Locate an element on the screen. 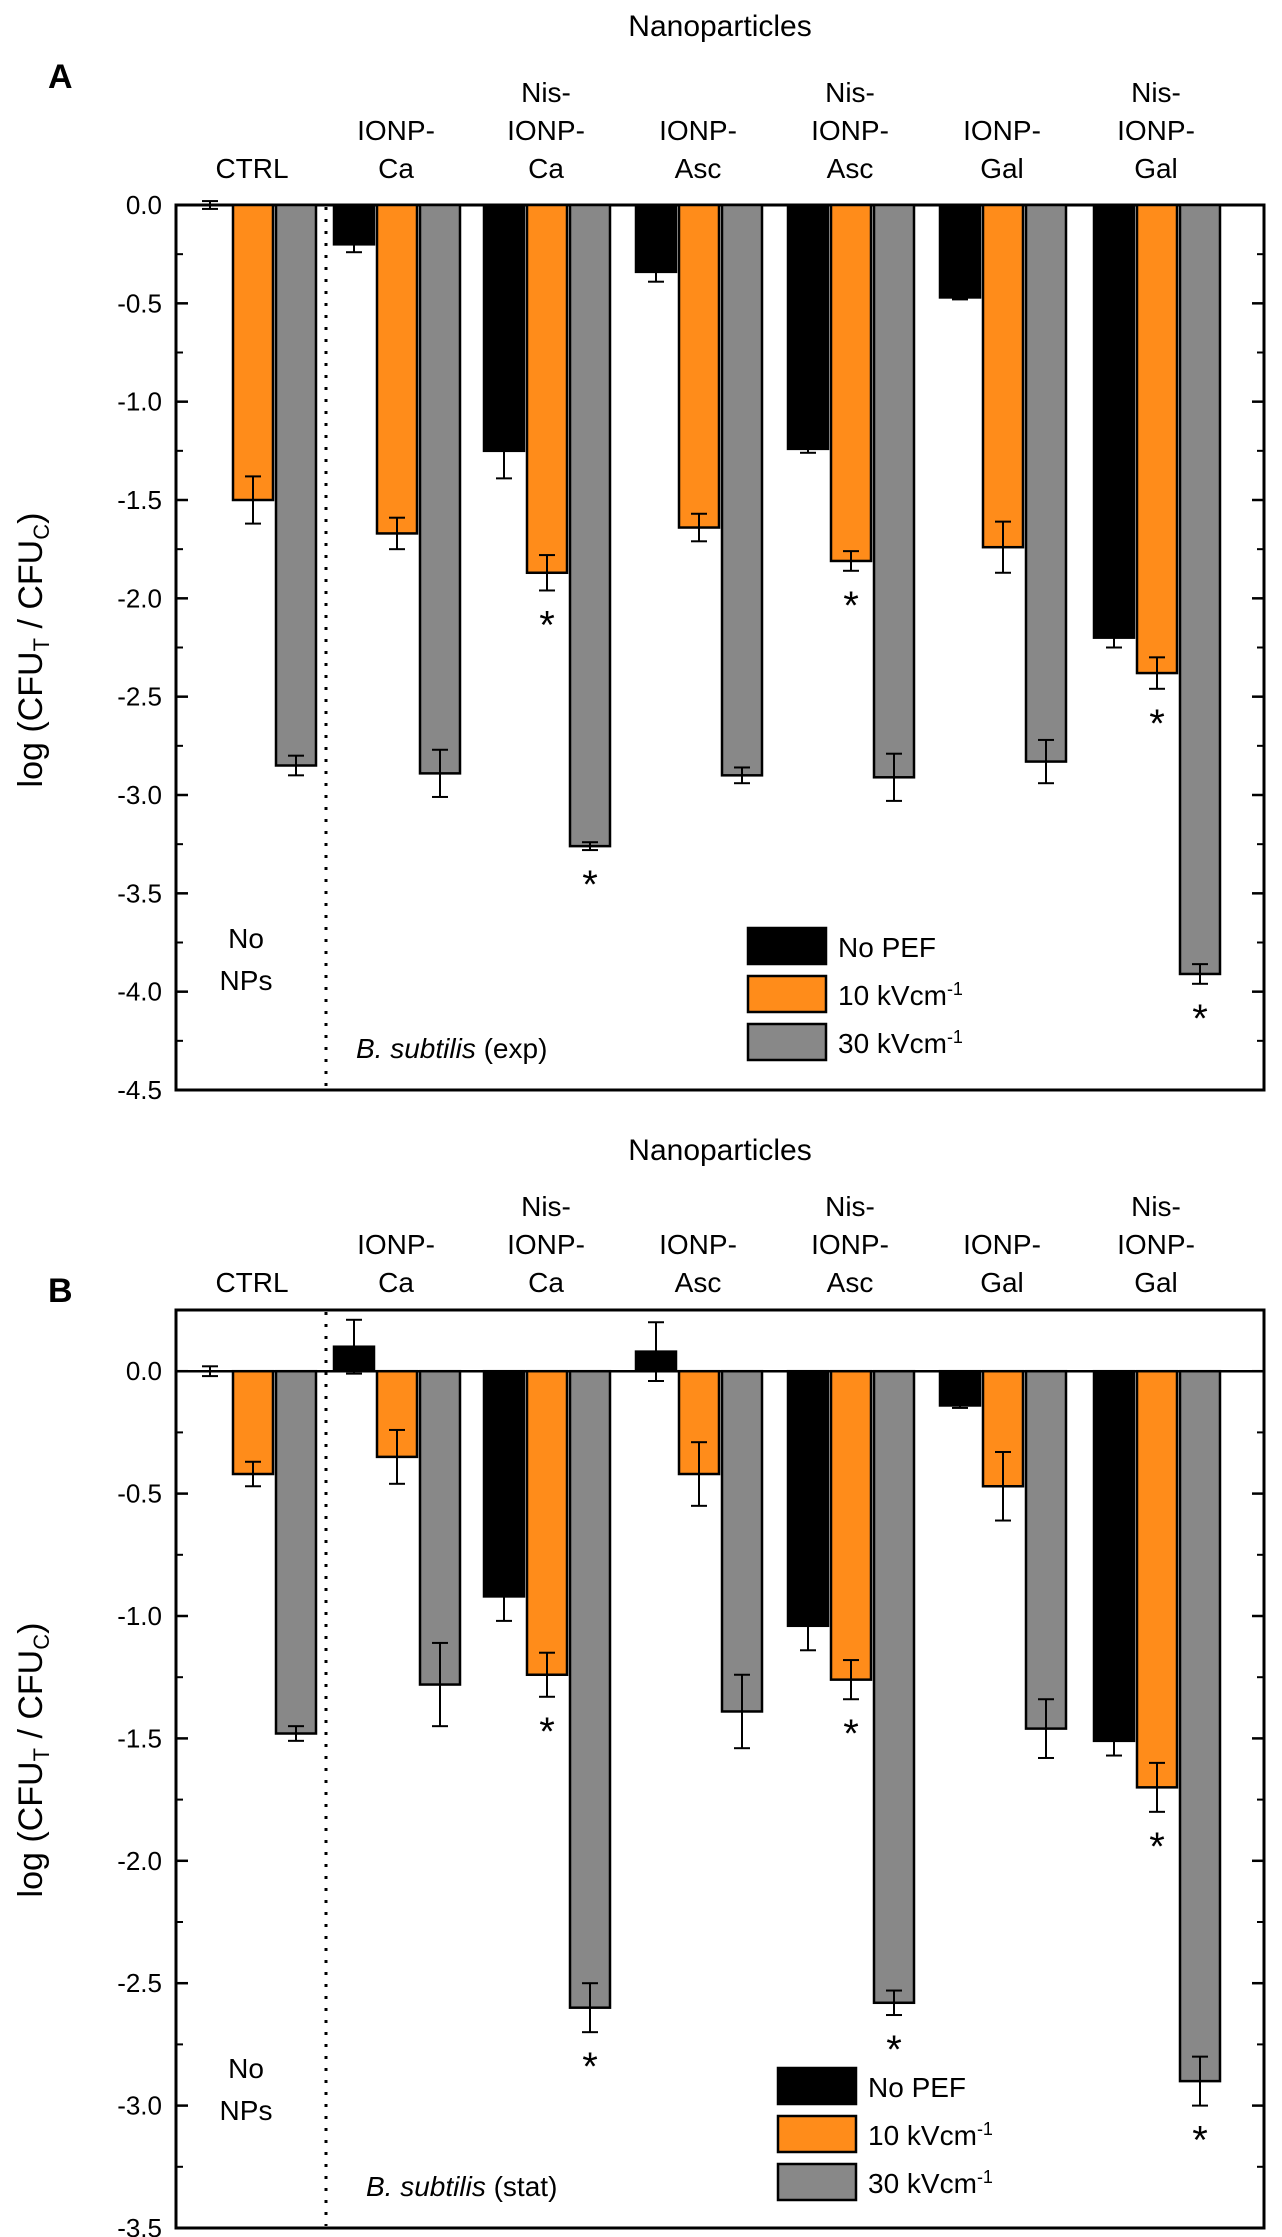  growth-phase: (stat) is located at coordinates (522, 2186).